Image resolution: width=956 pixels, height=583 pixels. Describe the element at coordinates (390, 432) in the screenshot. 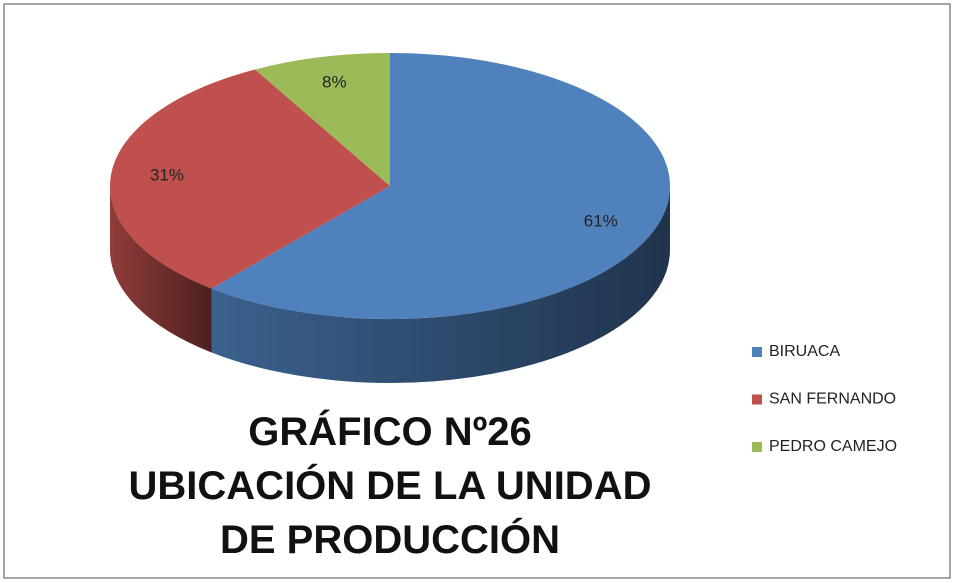

I see `chart-title: GRÁFICO Nº26` at that location.